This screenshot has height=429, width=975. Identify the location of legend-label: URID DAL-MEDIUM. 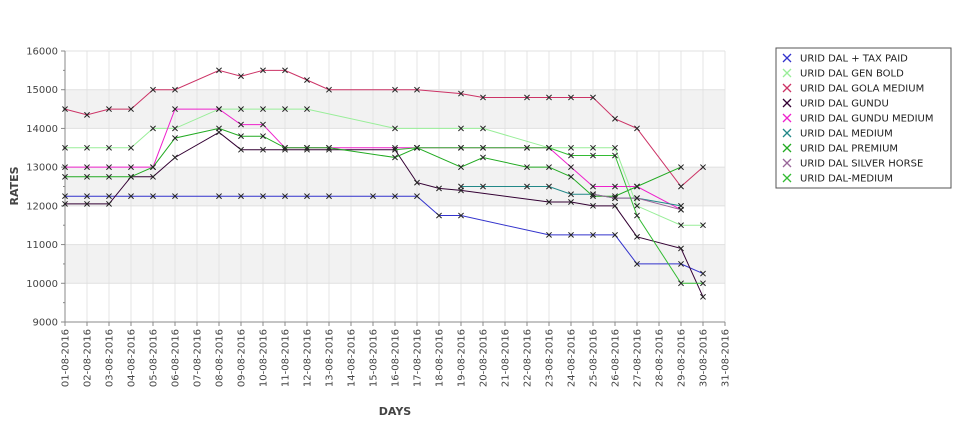
(846, 179).